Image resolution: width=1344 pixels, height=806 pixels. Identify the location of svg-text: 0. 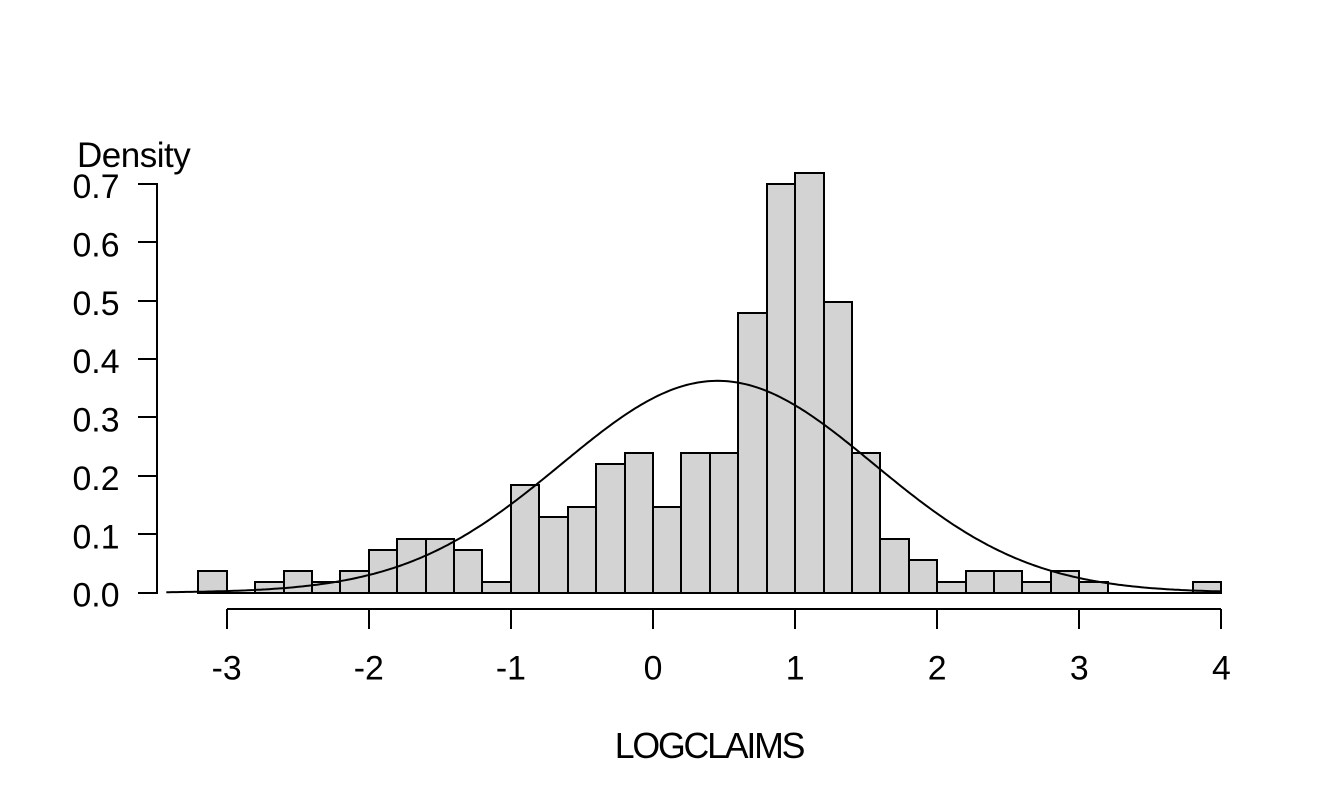
(653, 669).